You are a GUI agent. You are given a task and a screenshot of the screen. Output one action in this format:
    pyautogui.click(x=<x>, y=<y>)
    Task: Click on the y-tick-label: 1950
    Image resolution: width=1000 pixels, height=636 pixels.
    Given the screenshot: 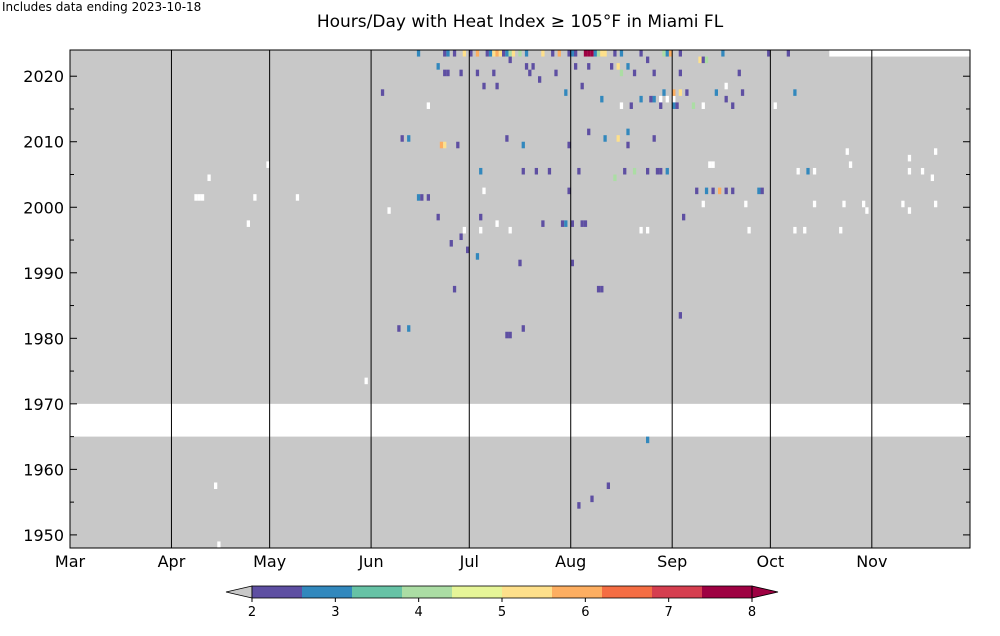 What is the action you would take?
    pyautogui.click(x=43, y=535)
    